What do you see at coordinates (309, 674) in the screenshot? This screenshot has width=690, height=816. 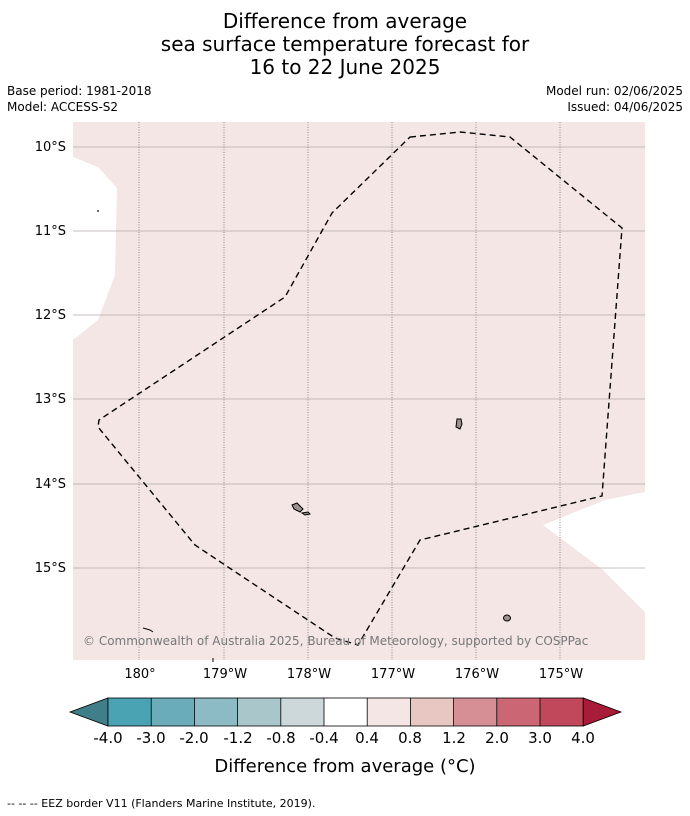 I see `lon-label-178w: 178°W` at bounding box center [309, 674].